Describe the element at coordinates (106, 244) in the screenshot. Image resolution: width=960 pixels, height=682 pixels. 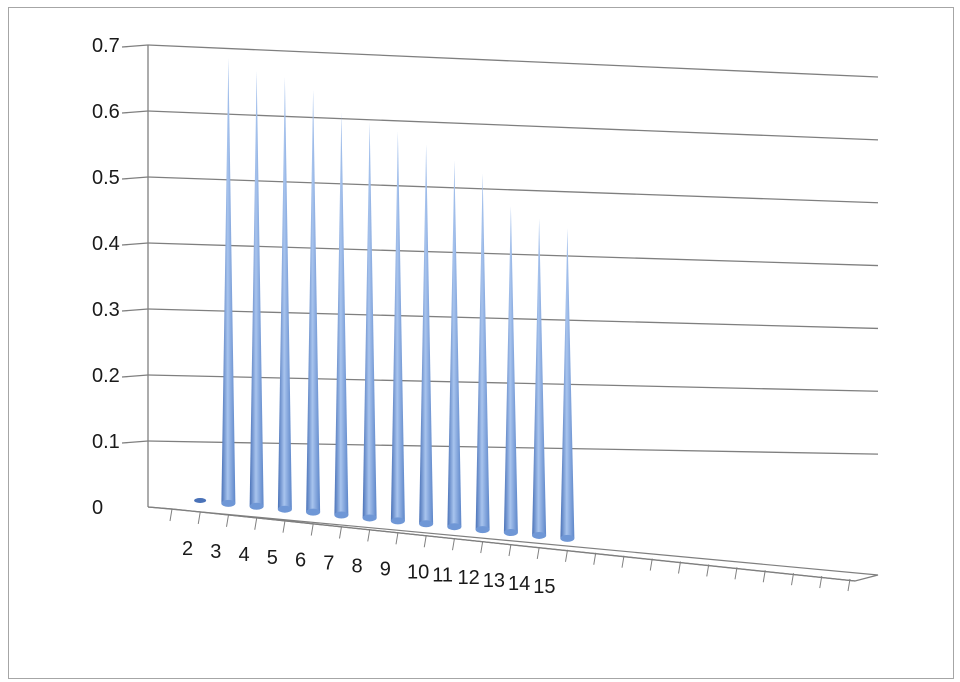
I see `y-tick-label: 0.4` at that location.